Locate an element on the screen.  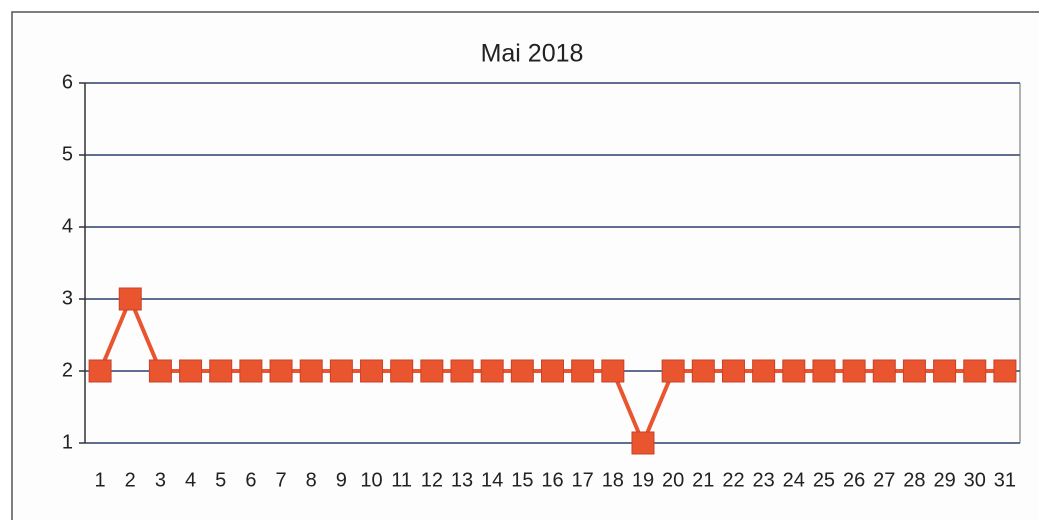
x-tick-label: 20 is located at coordinates (673, 480).